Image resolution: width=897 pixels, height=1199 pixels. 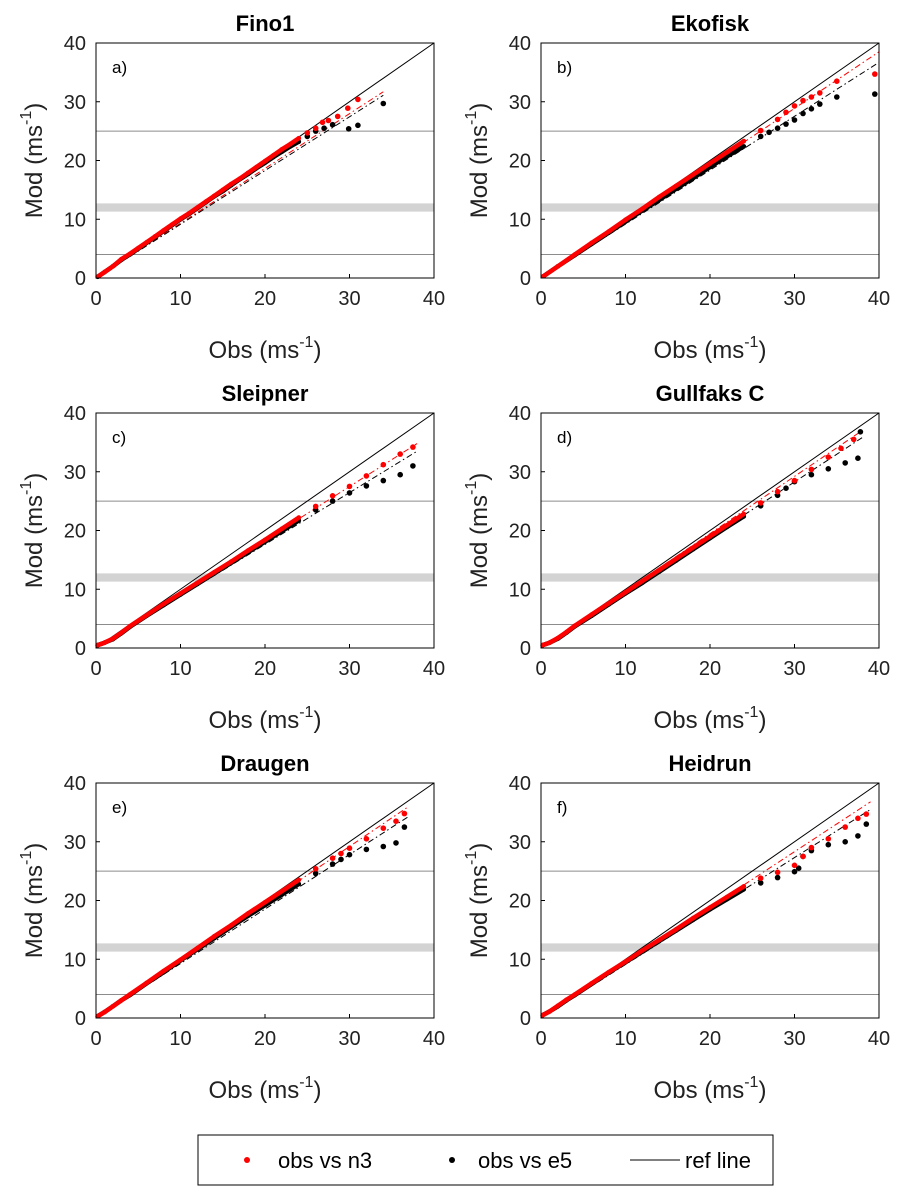 What do you see at coordinates (119, 67) in the screenshot?
I see `panel-label: a)` at bounding box center [119, 67].